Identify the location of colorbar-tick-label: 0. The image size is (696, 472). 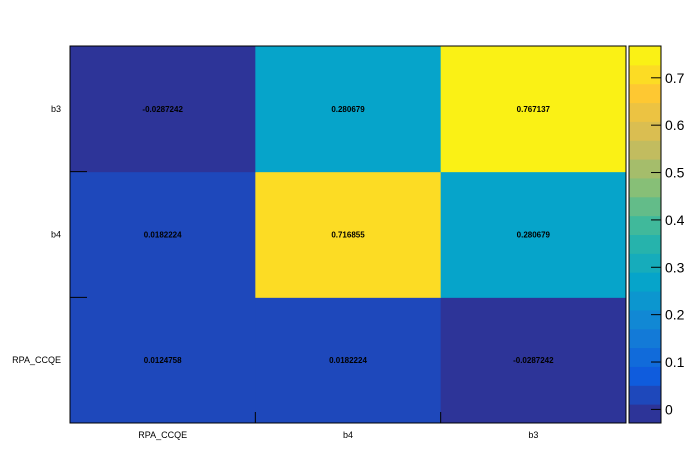
(669, 409).